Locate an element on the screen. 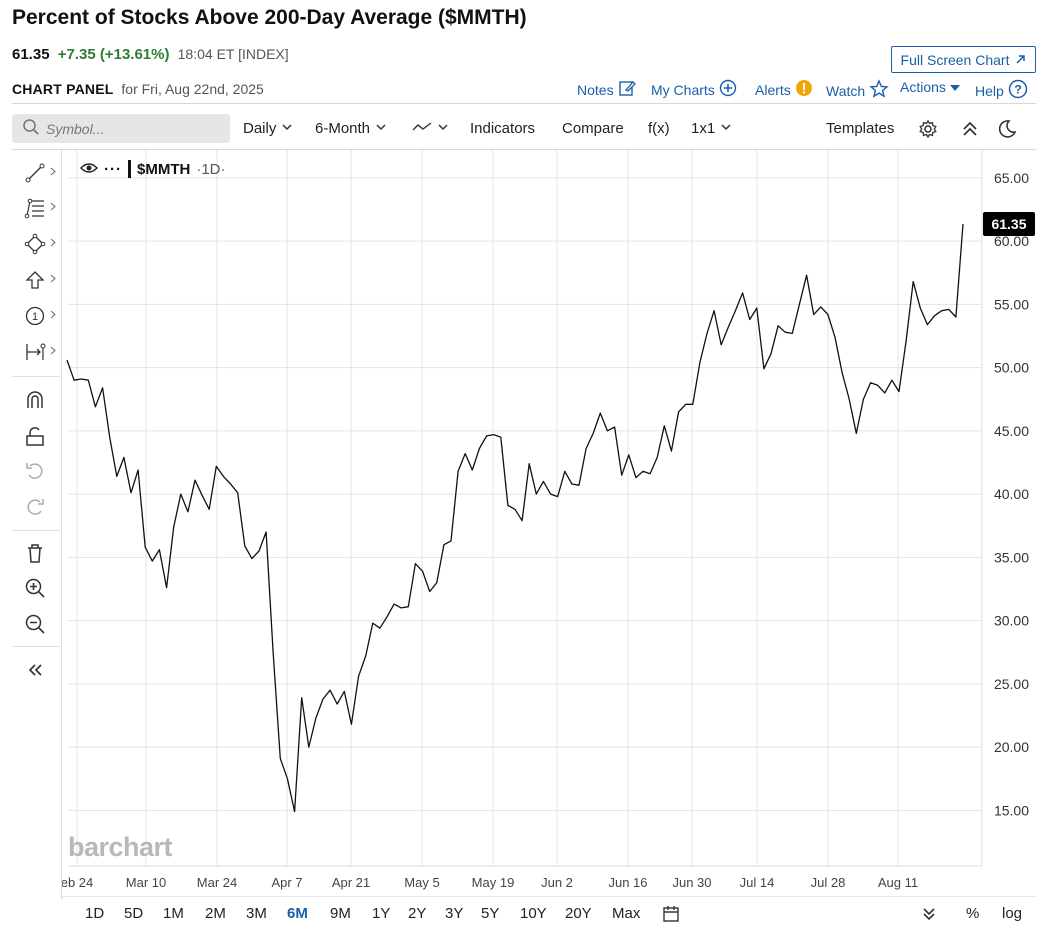 Image resolution: width=1042 pixels, height=935 pixels. y-tick-label: 65.00 is located at coordinates (1011, 178).